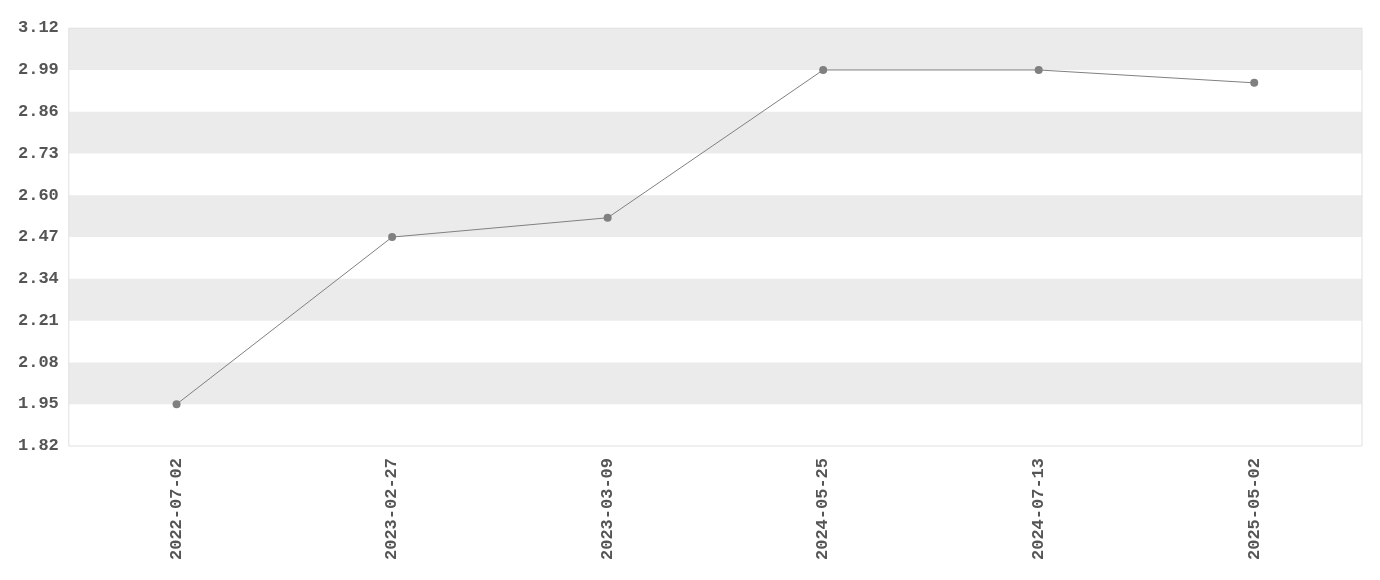 Image resolution: width=1380 pixels, height=580 pixels. What do you see at coordinates (38, 70) in the screenshot?
I see `y-tick-label: 2.99` at bounding box center [38, 70].